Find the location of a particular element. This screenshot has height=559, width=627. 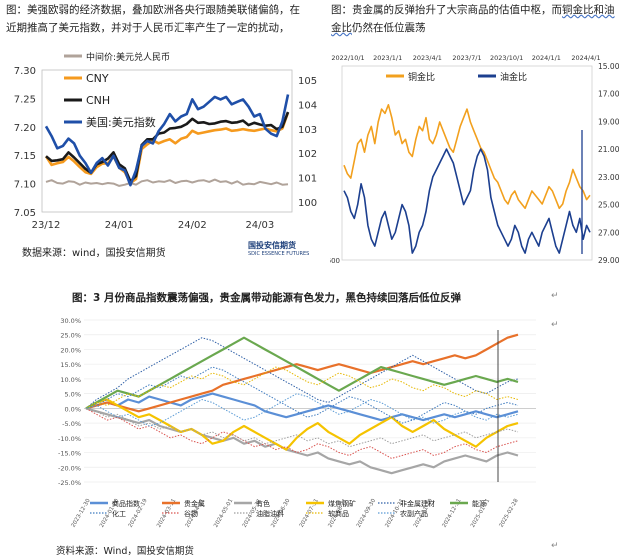

comm-legend-label: 农副产品 is located at coordinates (414, 513).